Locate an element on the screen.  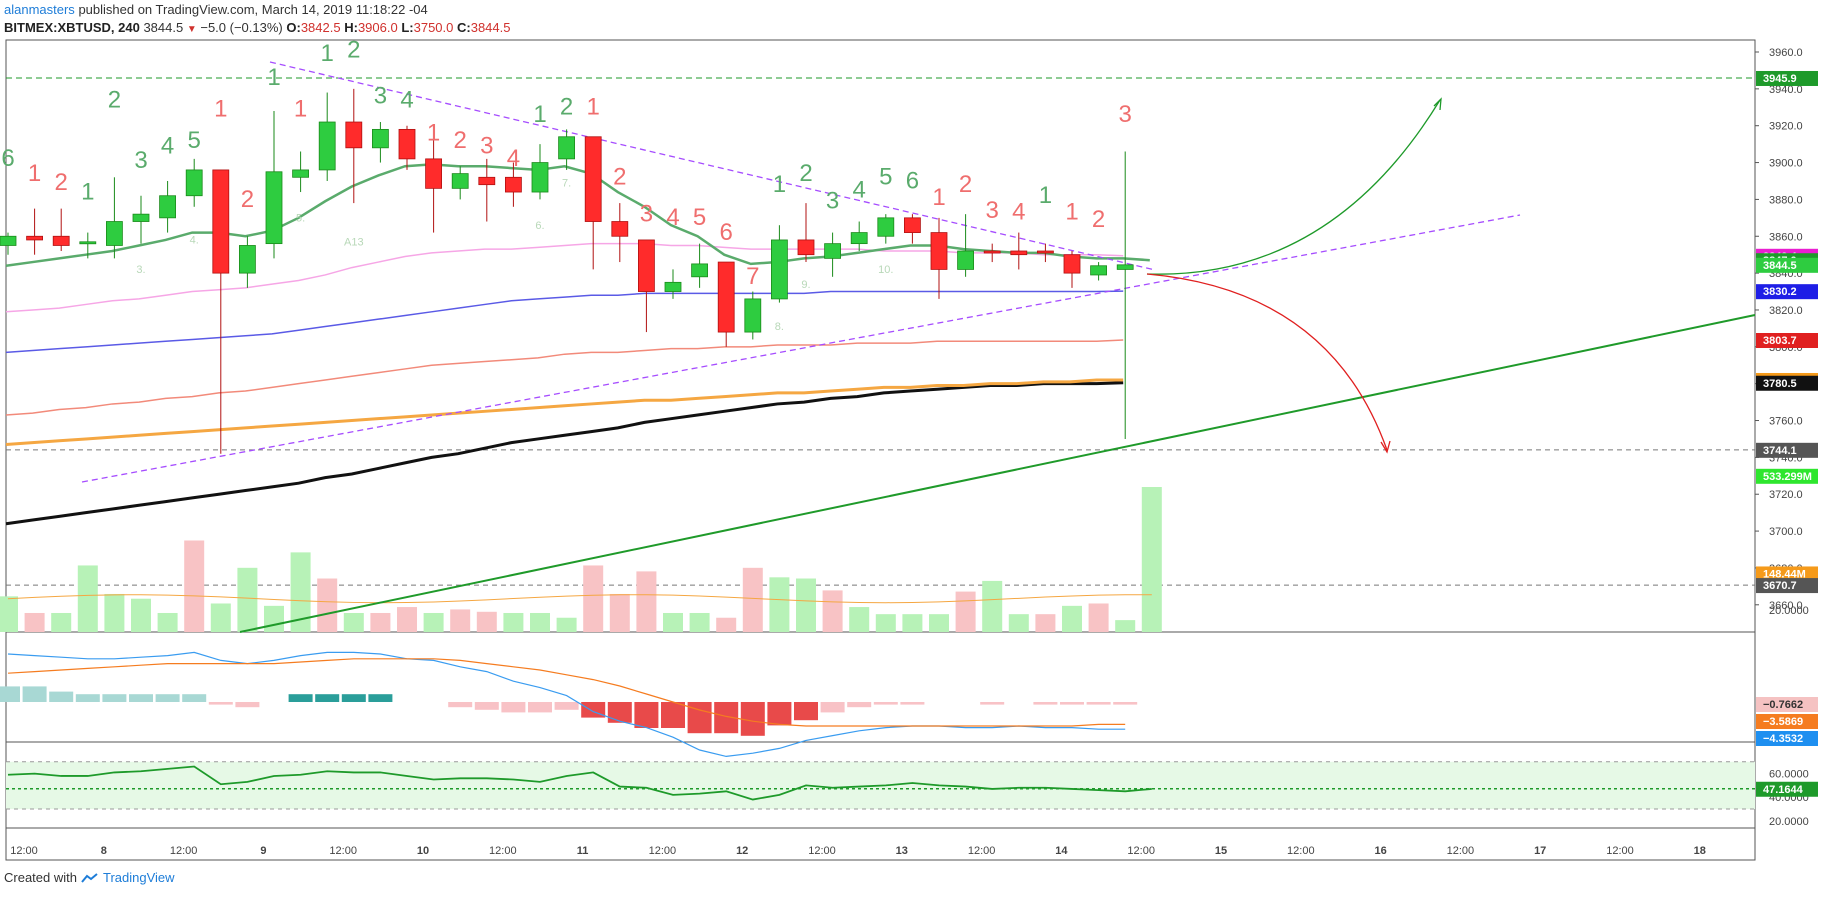
y-tick-label: 3940.0 is located at coordinates (1786, 90).